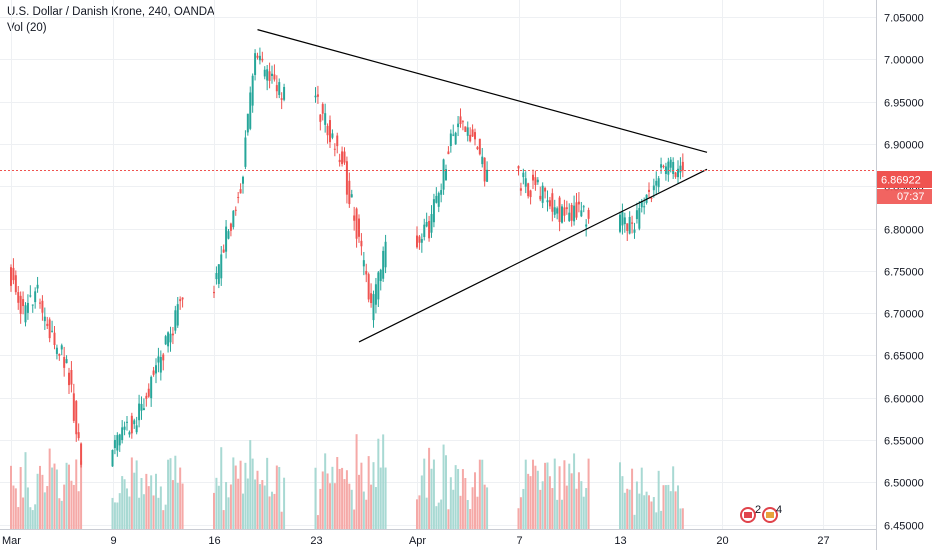 This screenshot has width=932, height=550. What do you see at coordinates (620, 541) in the screenshot?
I see `x-tick-label: 13` at bounding box center [620, 541].